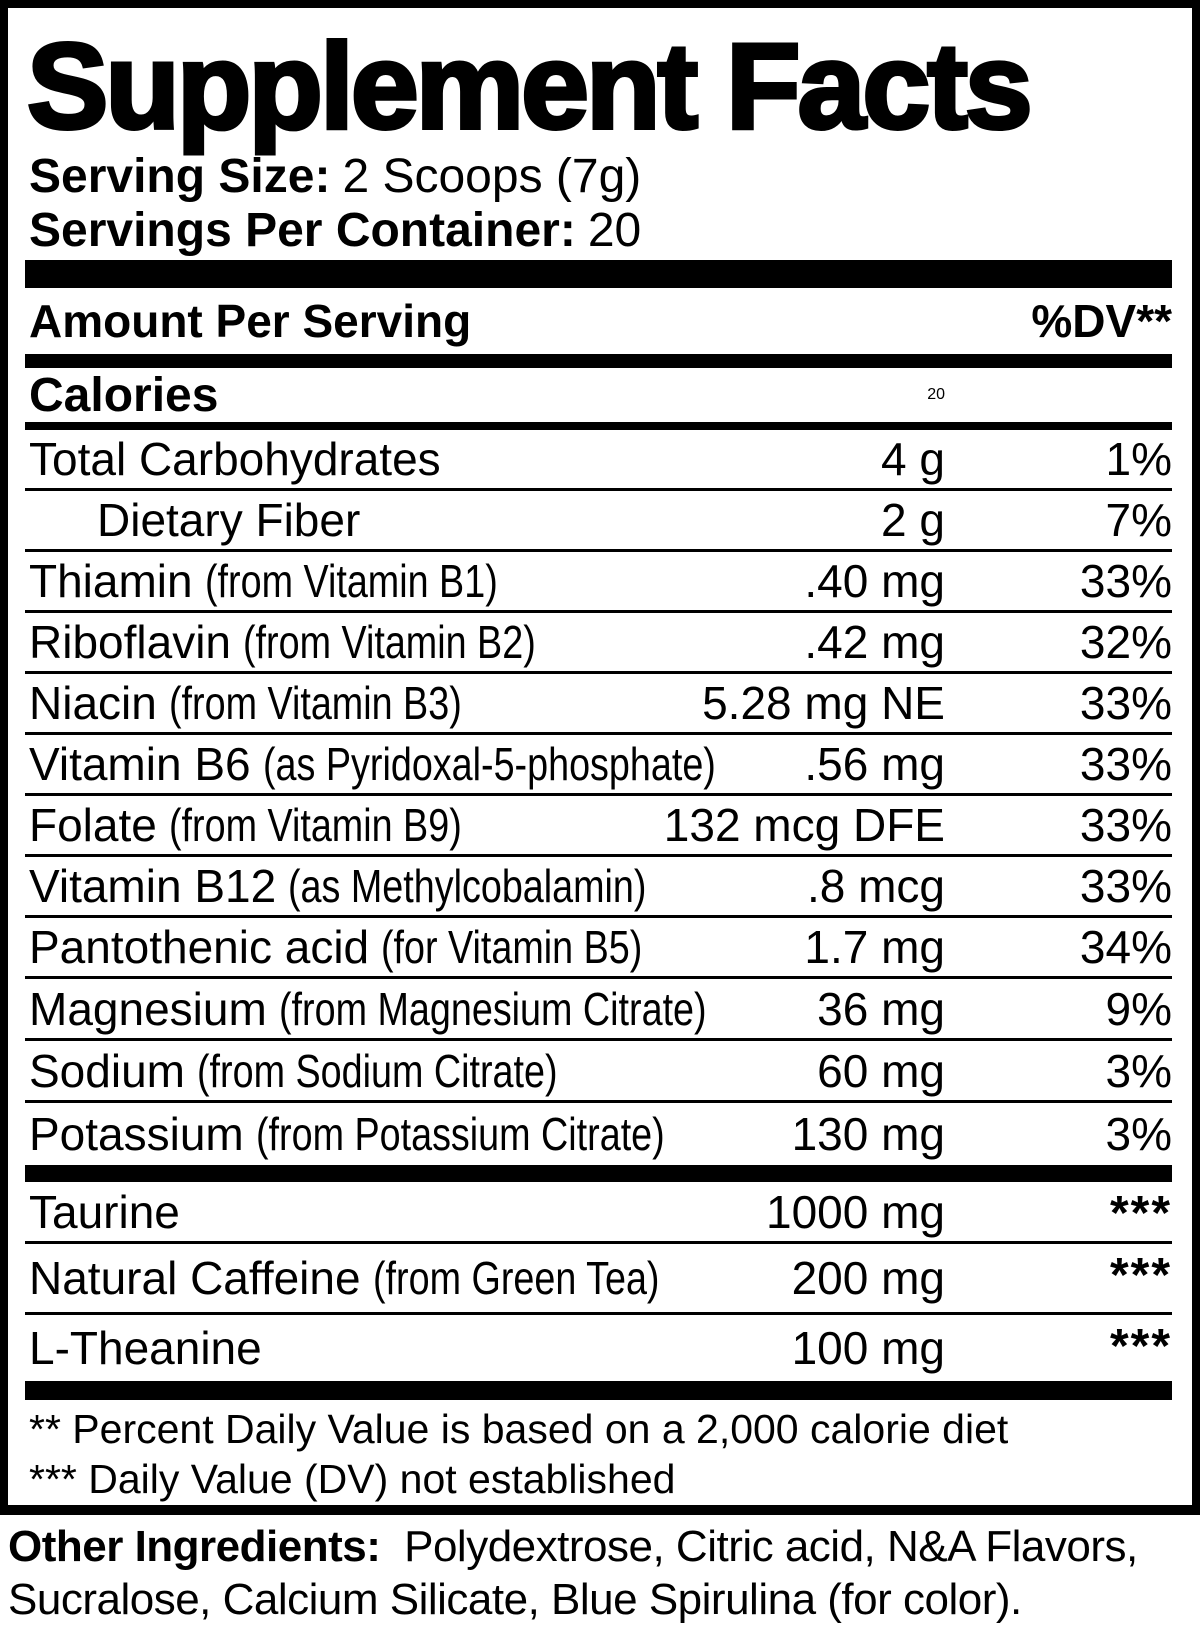 The height and width of the screenshot is (1626, 1200). Describe the element at coordinates (771, 1546) in the screenshot. I see `other-ingredients-line1: Polydextrose, Citric acid, N&A Flavors,` at that location.